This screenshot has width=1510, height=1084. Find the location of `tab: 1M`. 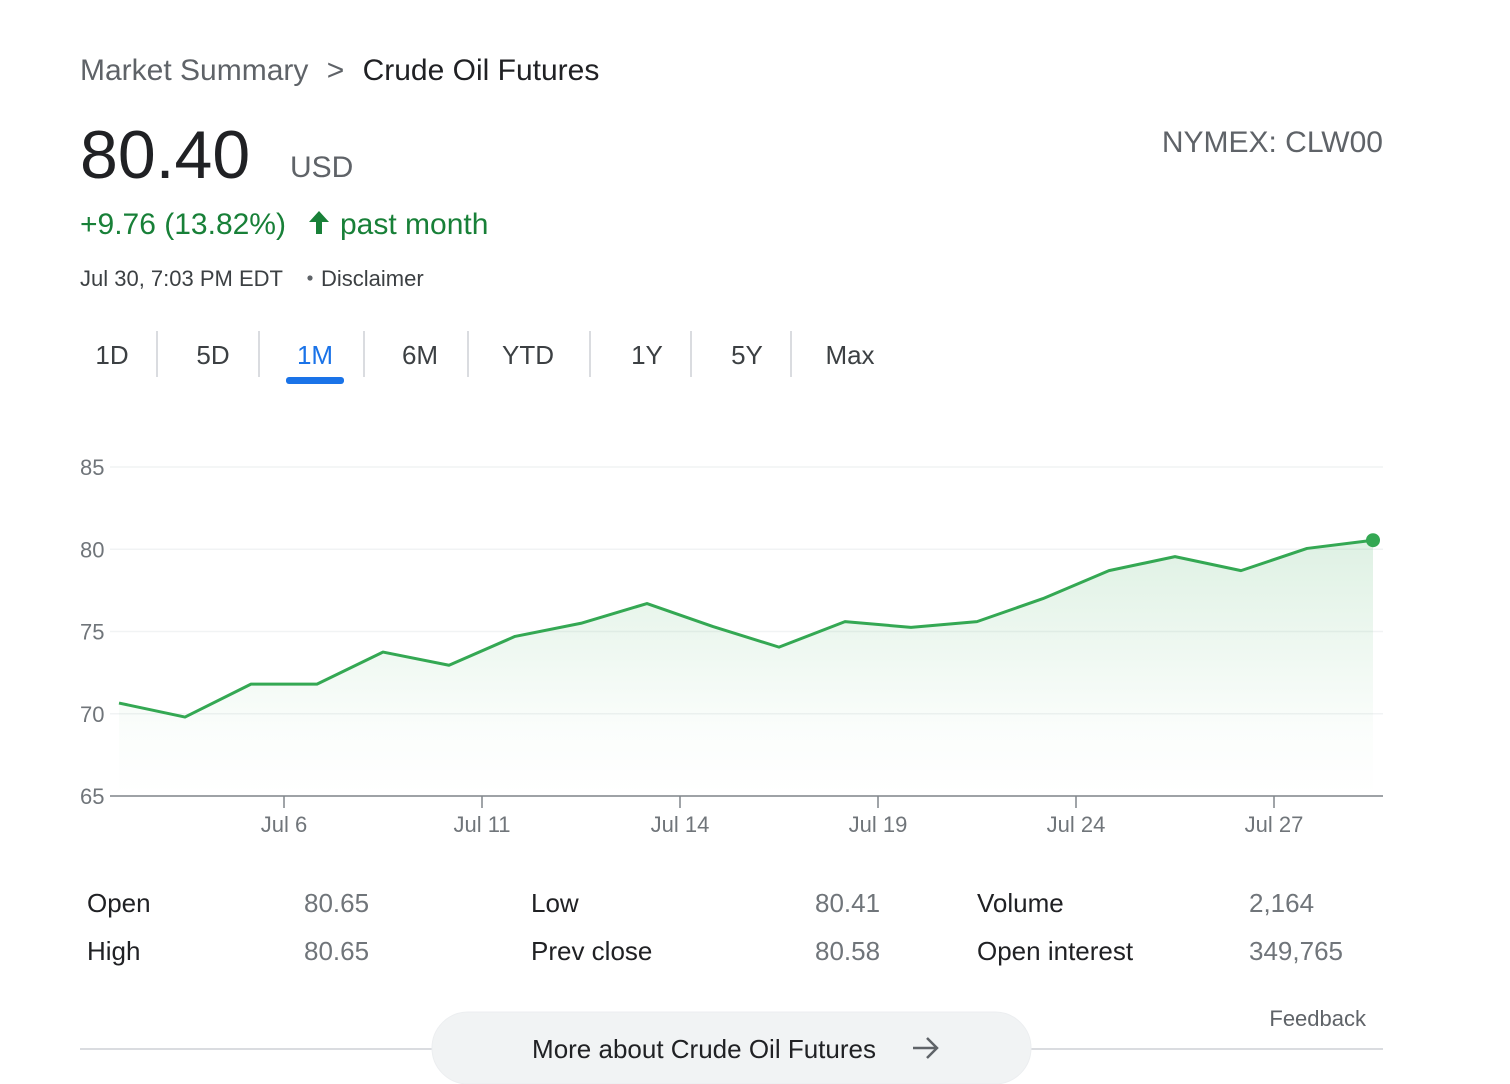

tab: 1M is located at coordinates (315, 355).